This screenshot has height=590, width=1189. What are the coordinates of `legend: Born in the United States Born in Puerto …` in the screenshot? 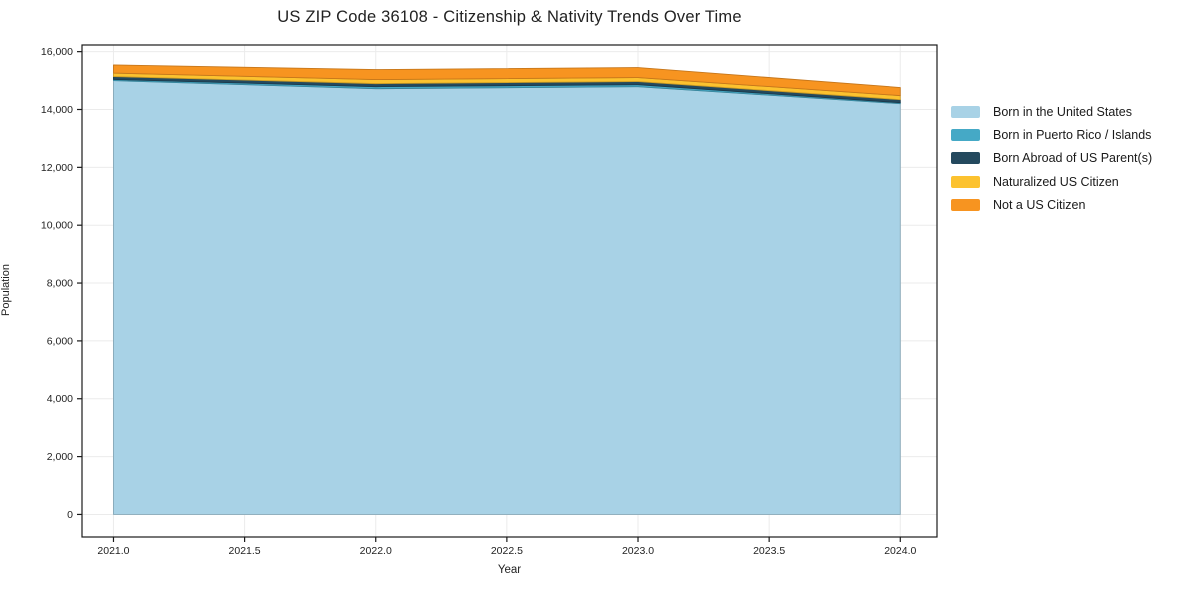 It's located at (1051, 158).